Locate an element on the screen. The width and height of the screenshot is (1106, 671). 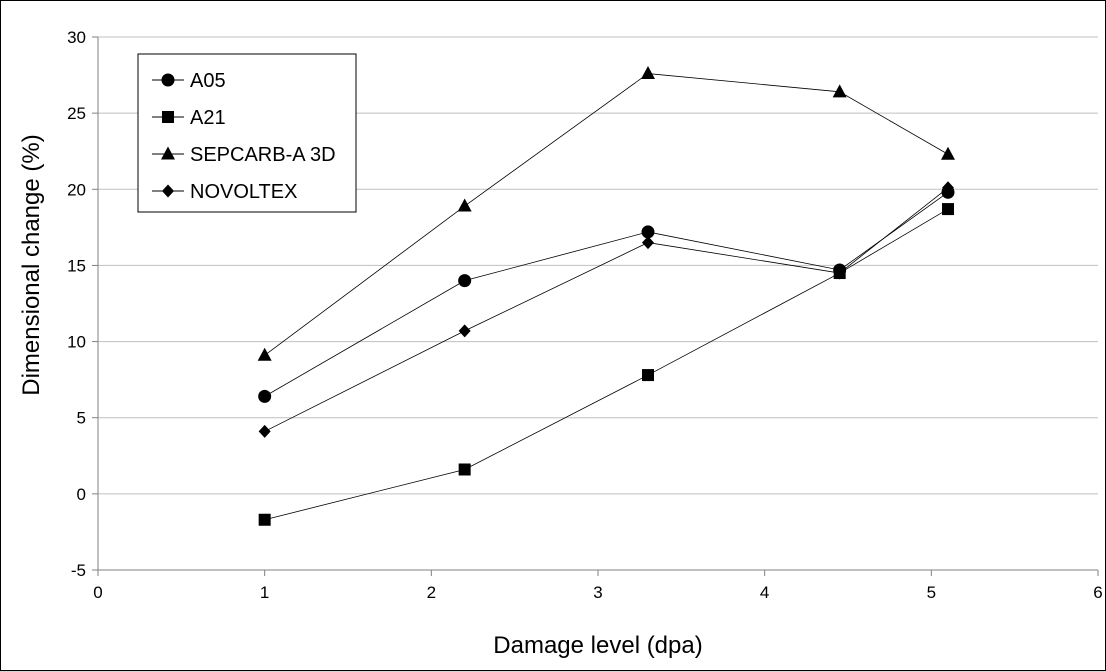
y-tick-label: 0 is located at coordinates (81, 494).